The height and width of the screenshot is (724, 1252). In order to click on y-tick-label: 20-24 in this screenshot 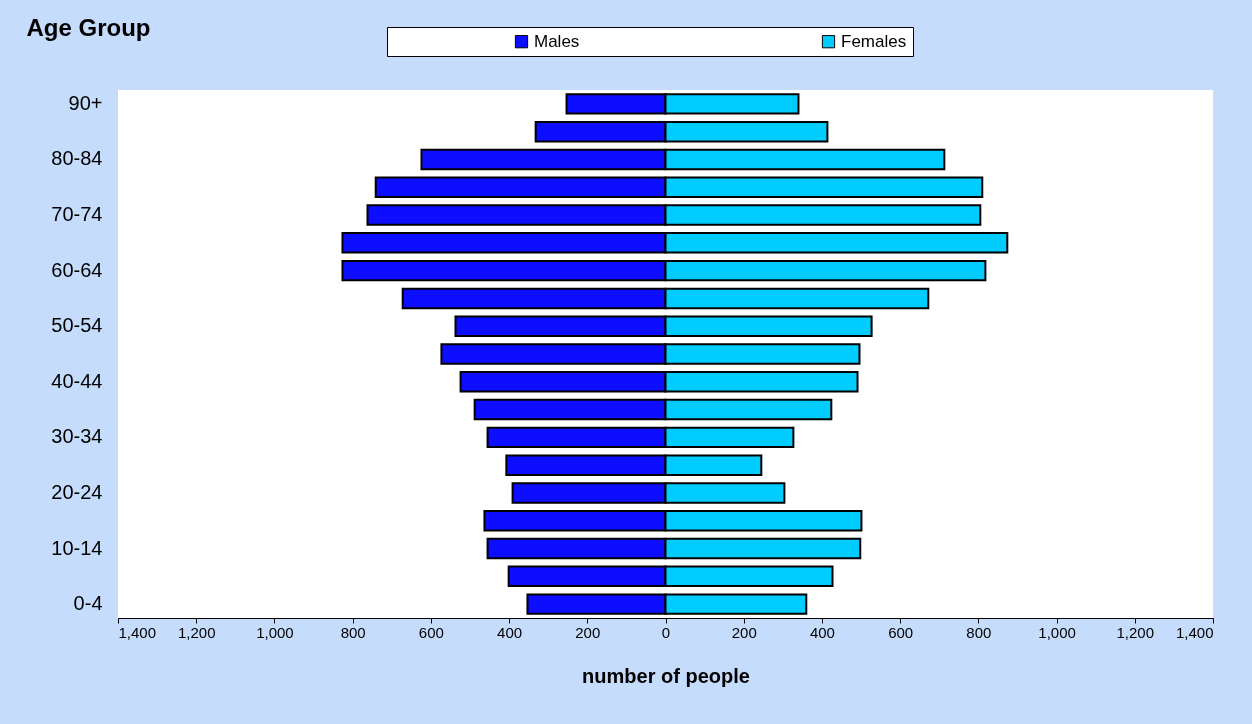, I will do `click(77, 491)`.